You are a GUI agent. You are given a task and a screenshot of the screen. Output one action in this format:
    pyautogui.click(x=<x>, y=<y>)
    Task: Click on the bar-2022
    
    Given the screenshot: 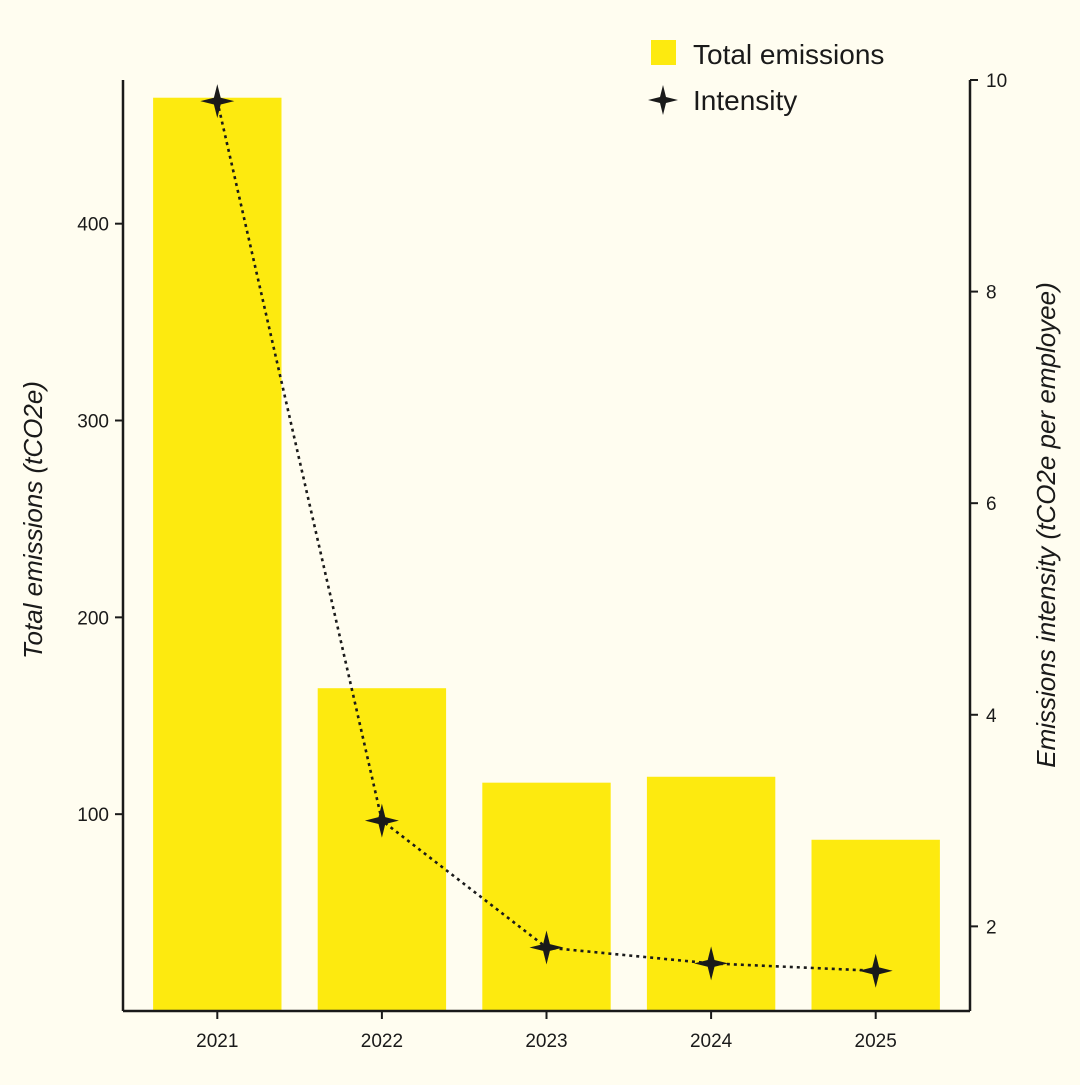 What is the action you would take?
    pyautogui.click(x=382, y=849)
    